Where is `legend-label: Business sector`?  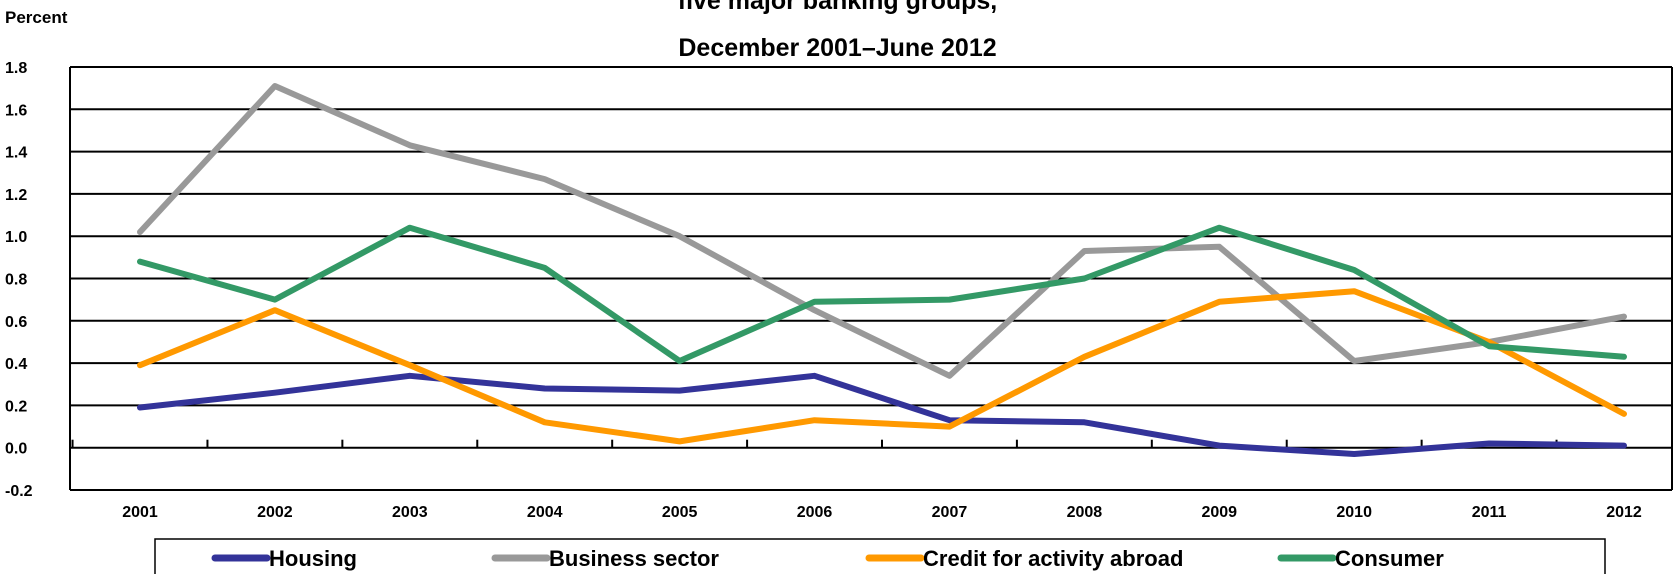
legend-label: Business sector is located at coordinates (634, 558).